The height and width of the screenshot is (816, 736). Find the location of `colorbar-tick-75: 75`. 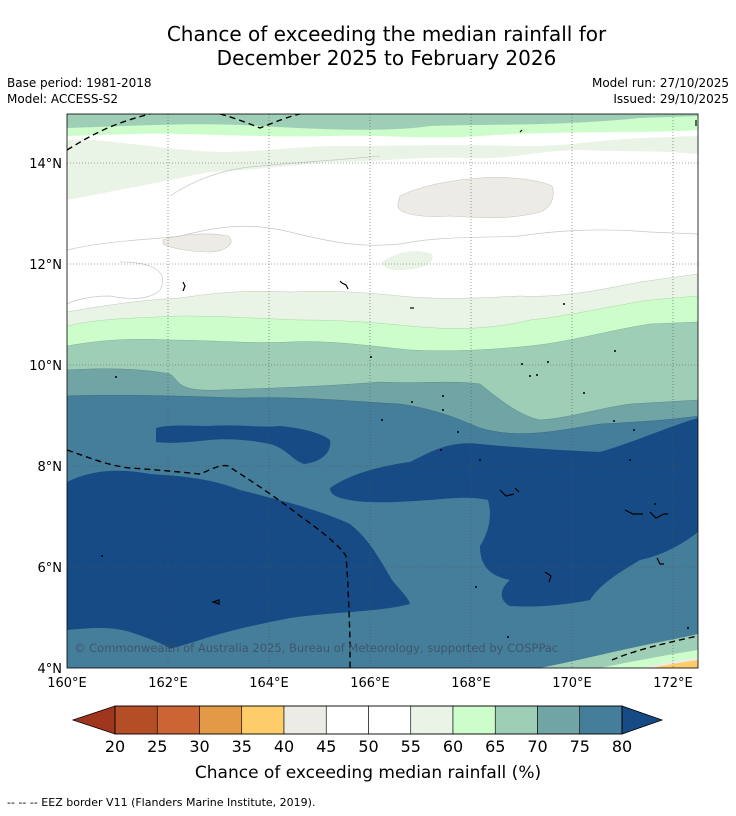

colorbar-tick-75: 75 is located at coordinates (580, 746).